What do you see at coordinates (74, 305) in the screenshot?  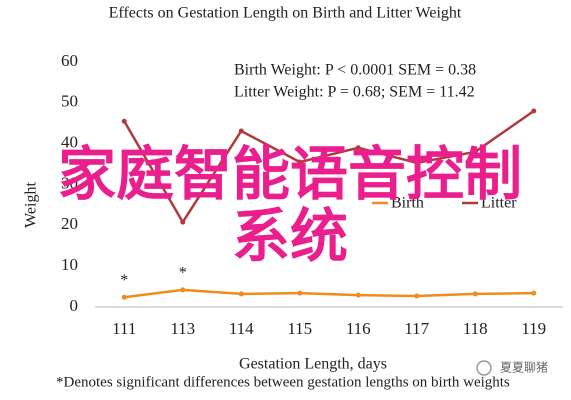 I see `y-tick-label: 0` at bounding box center [74, 305].